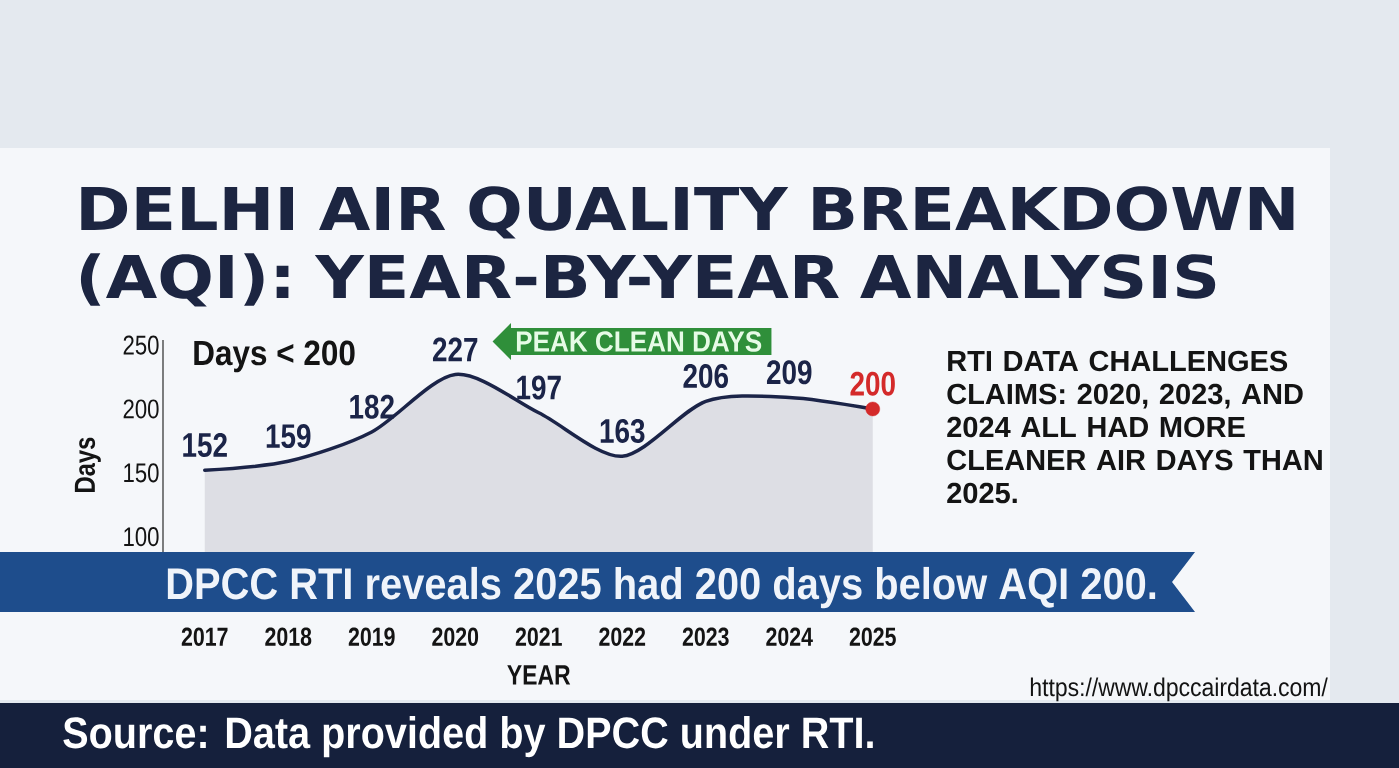 This screenshot has height=768, width=1399. What do you see at coordinates (141, 409) in the screenshot?
I see `y-tick-label: 200` at bounding box center [141, 409].